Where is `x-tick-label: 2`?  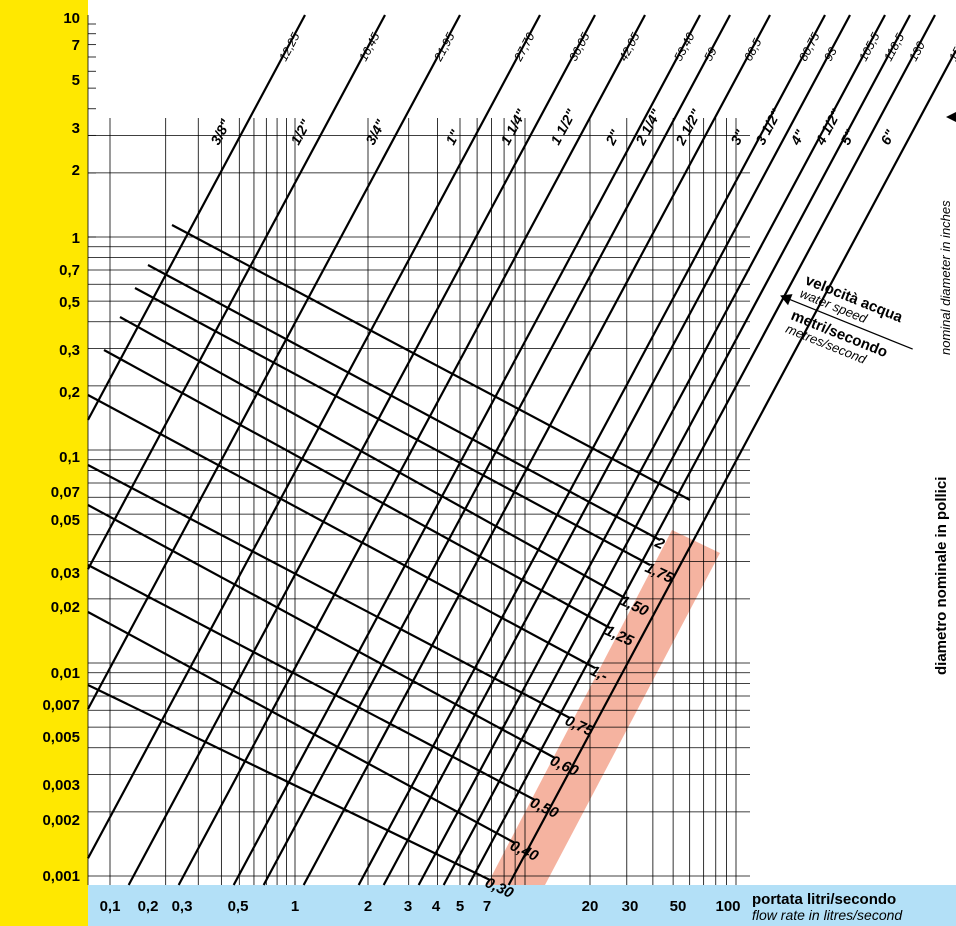 x-tick-label: 2 is located at coordinates (368, 906).